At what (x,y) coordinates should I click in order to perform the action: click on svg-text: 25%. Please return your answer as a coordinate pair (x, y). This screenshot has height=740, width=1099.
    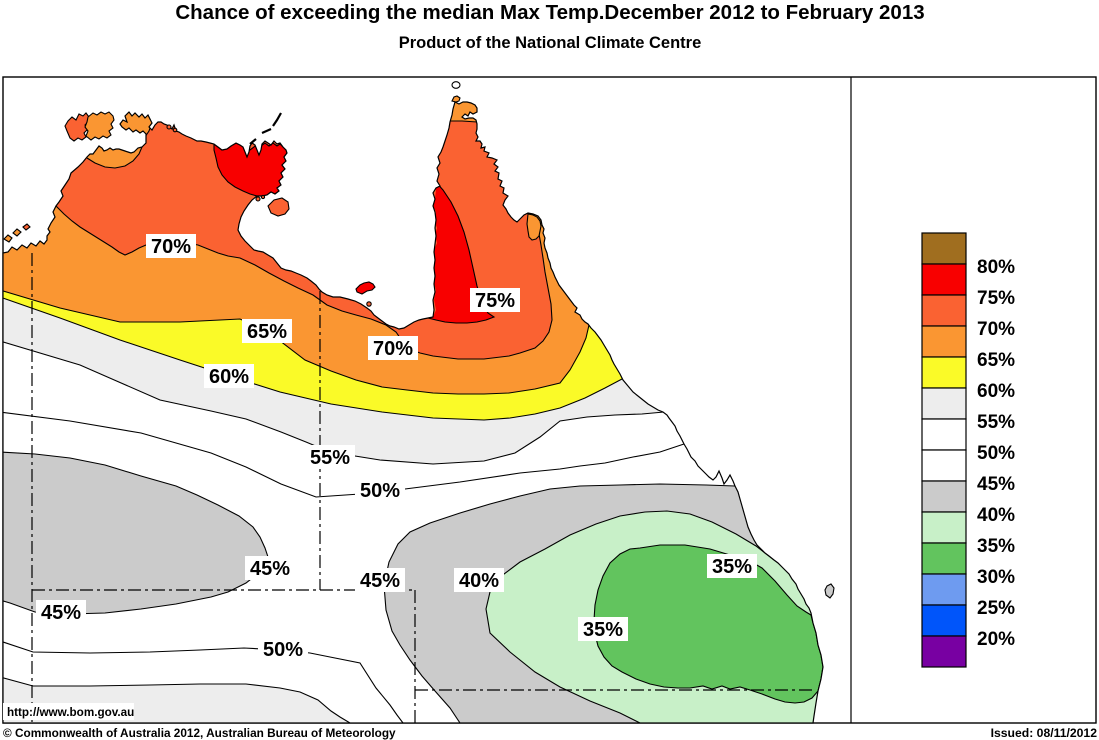
    Looking at the image, I should click on (996, 608).